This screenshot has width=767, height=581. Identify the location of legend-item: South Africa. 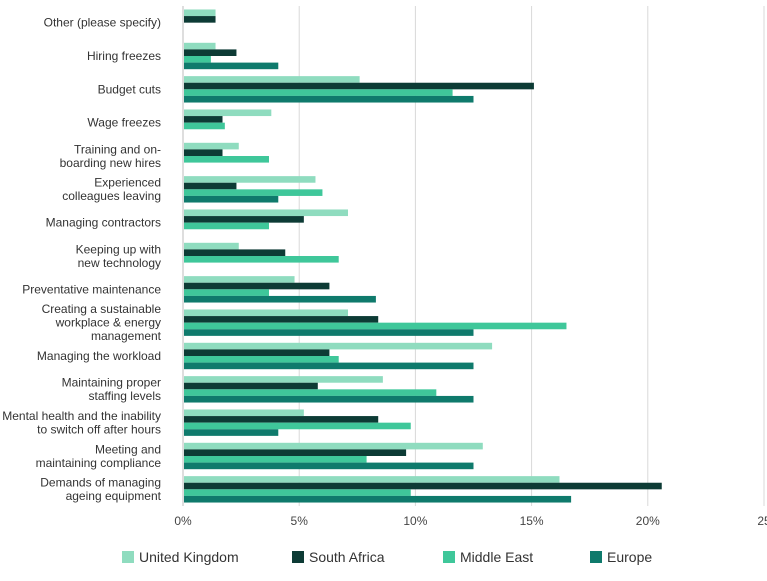
(338, 557).